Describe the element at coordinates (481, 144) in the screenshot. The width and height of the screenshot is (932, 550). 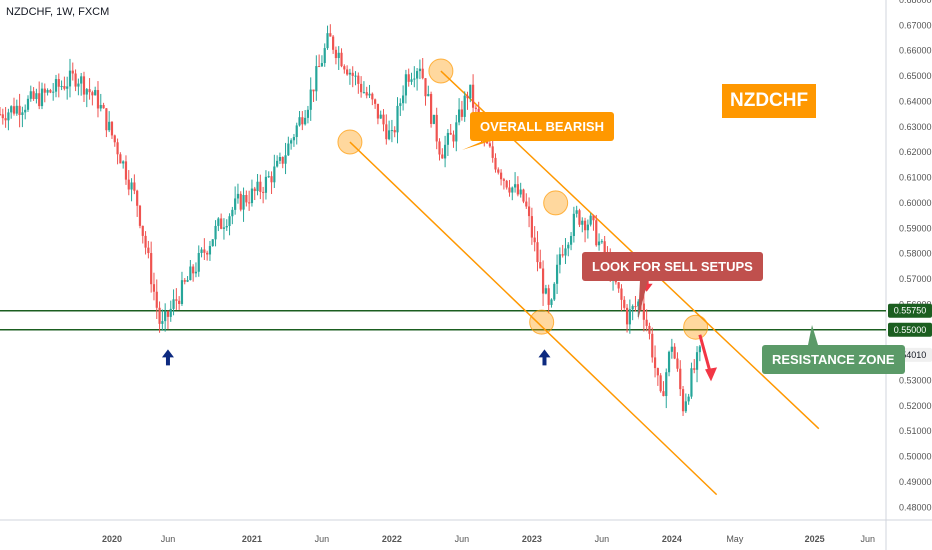
I see `bearish-label-pointer` at that location.